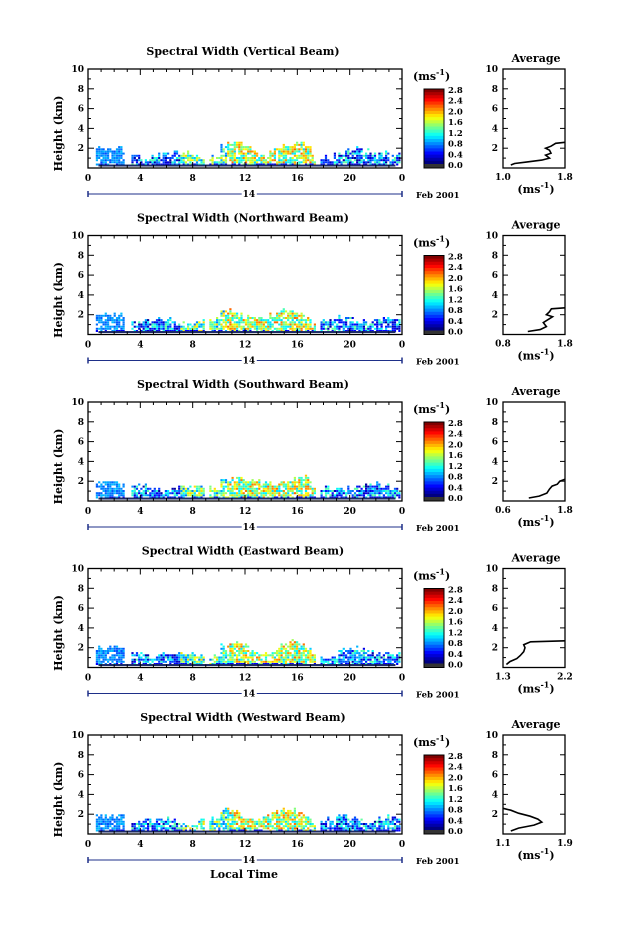 The width and height of the screenshot is (624, 929). Describe the element at coordinates (447, 76) in the screenshot. I see `unit-close: )` at that location.